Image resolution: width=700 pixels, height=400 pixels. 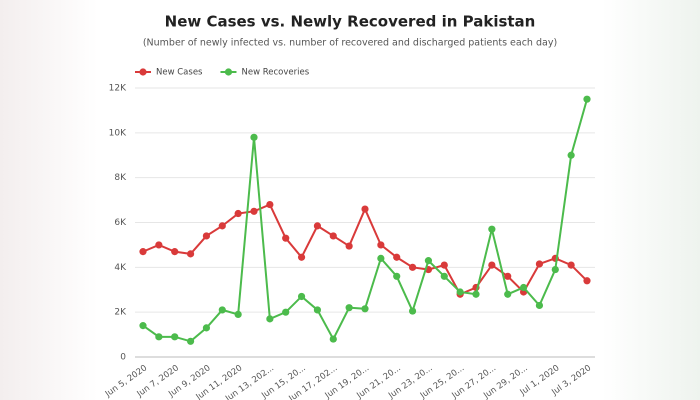 I want to click on y-tick-label: 6K, so click(x=120, y=223).